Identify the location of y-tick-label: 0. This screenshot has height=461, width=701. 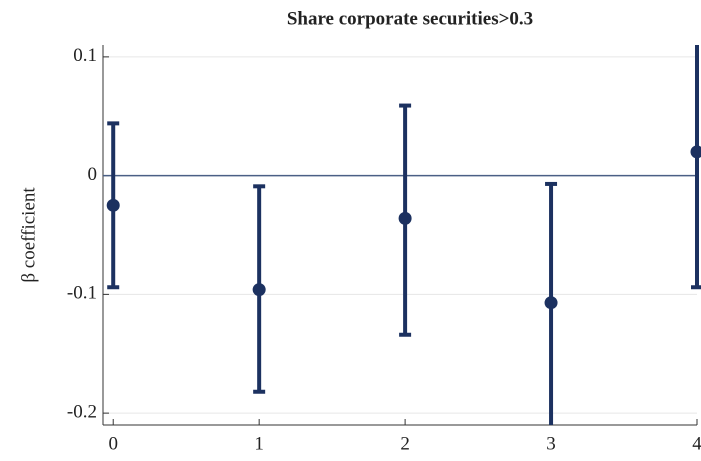
(93, 174).